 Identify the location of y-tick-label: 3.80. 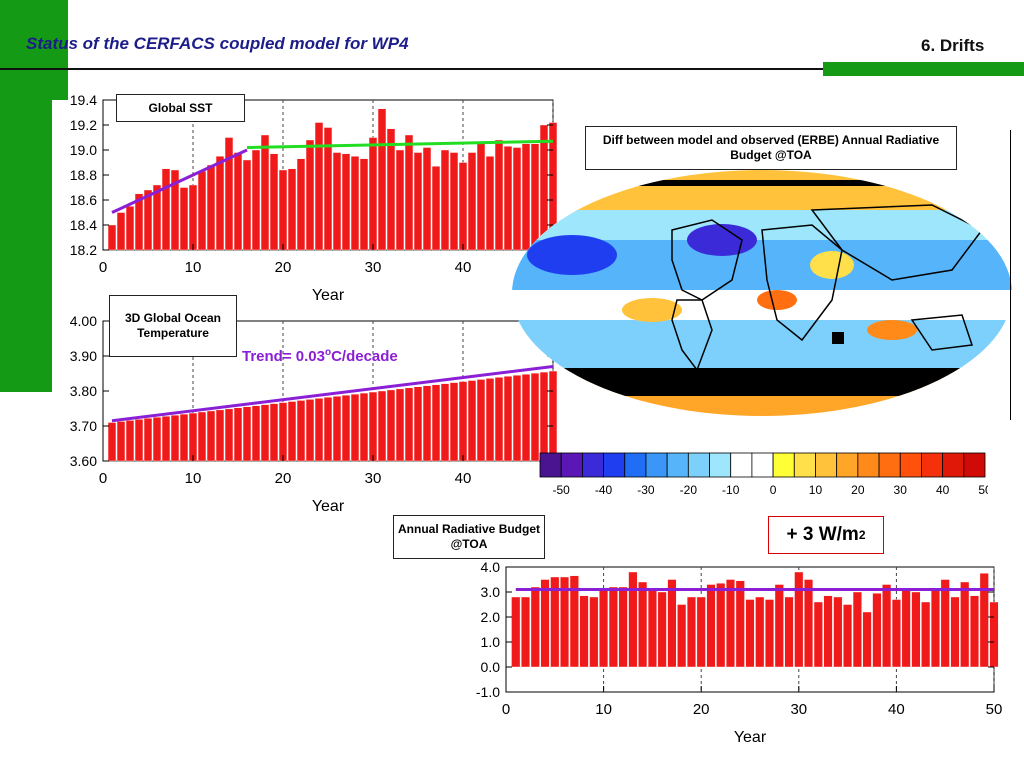
(83, 391).